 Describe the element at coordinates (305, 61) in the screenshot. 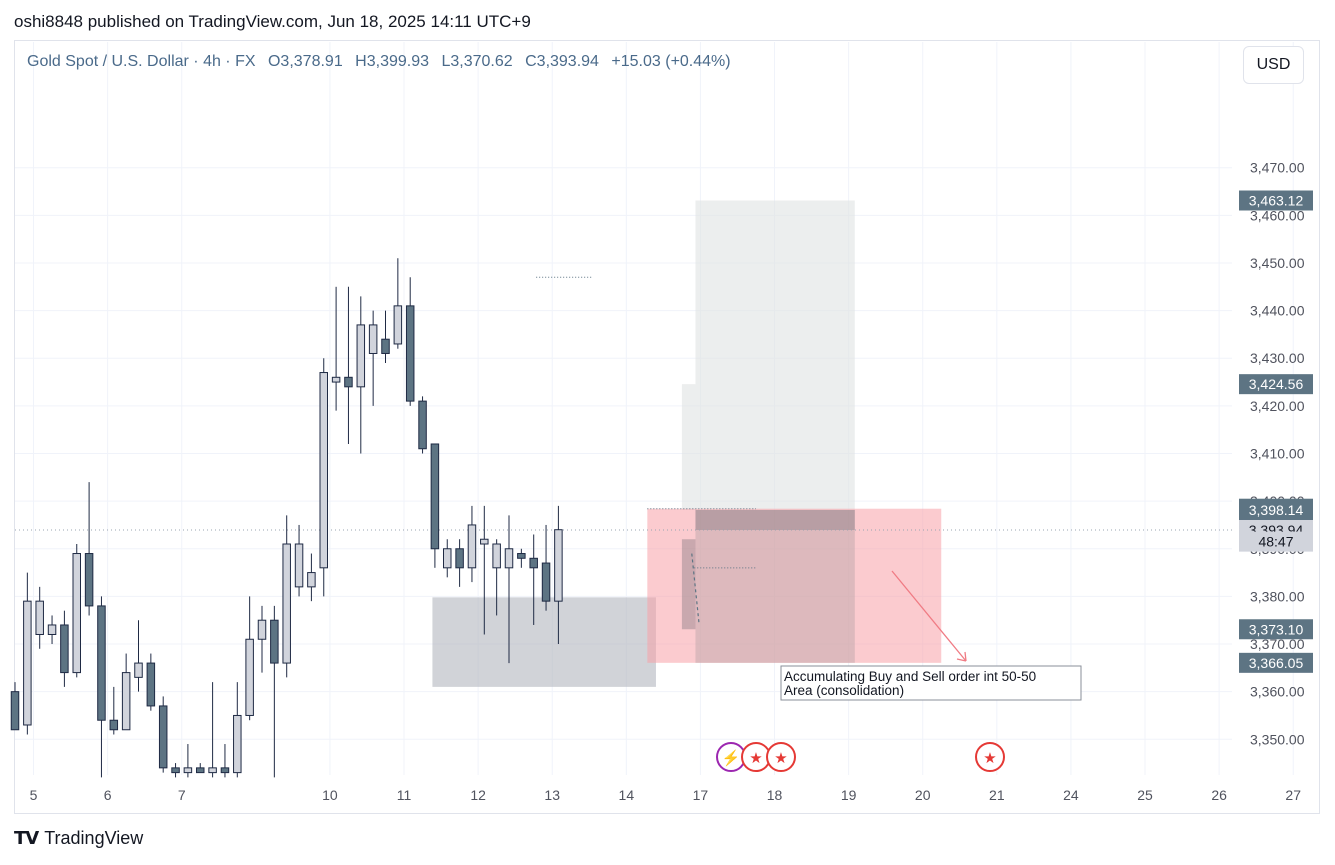

I see `open-value: O3,378.91` at that location.